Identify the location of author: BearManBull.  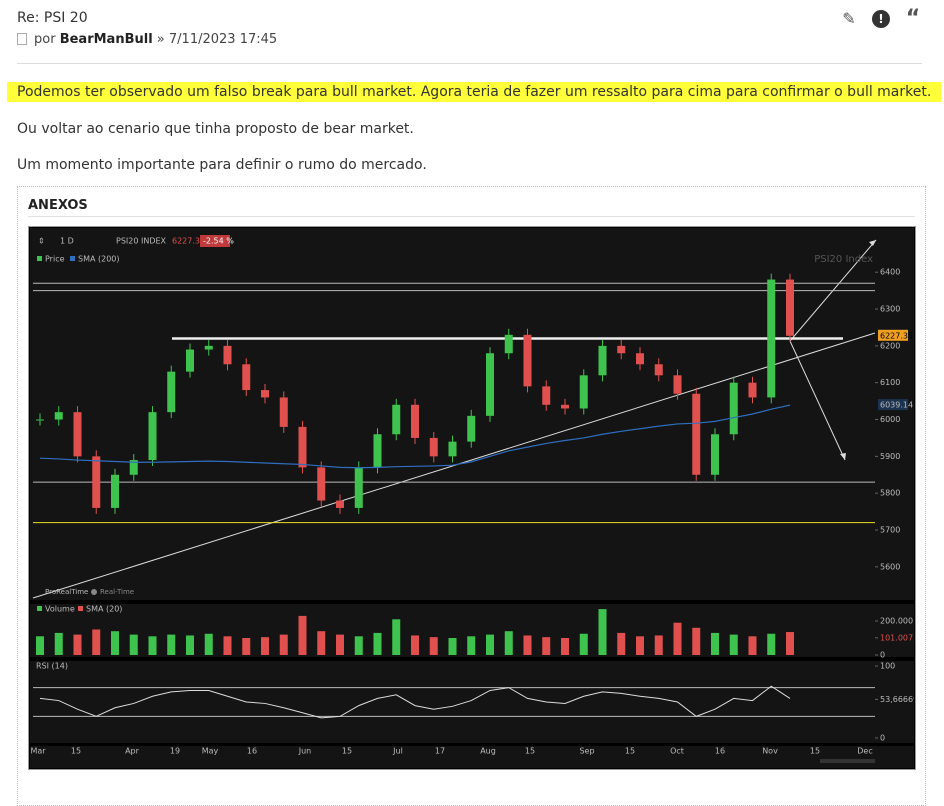
(106, 39).